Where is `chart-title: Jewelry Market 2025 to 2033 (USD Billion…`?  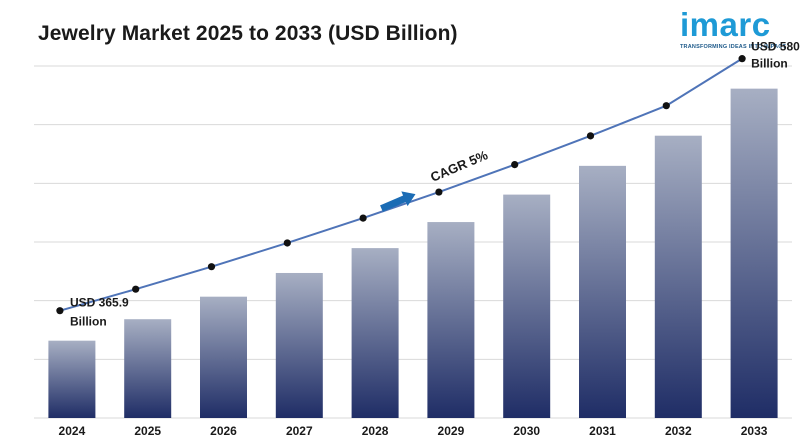
chart-title: Jewelry Market 2025 to 2033 (USD Billion… is located at coordinates (248, 33).